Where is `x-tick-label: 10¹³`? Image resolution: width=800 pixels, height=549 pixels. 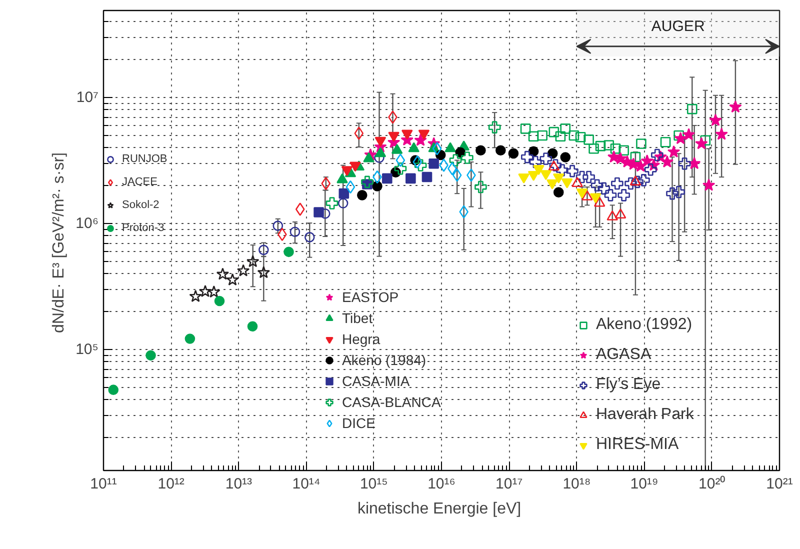
x-tick-label: 10¹³ is located at coordinates (238, 484).